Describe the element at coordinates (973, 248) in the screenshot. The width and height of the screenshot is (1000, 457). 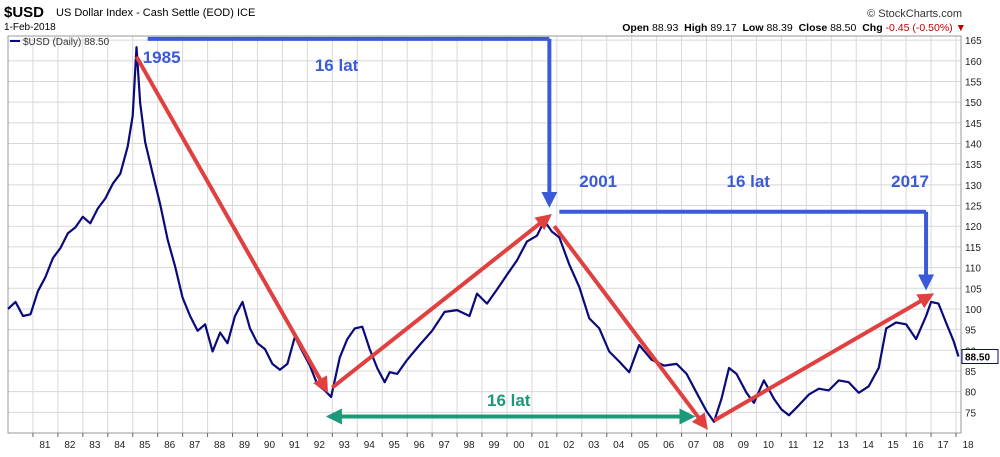
I see `y-tick-label: 115` at that location.